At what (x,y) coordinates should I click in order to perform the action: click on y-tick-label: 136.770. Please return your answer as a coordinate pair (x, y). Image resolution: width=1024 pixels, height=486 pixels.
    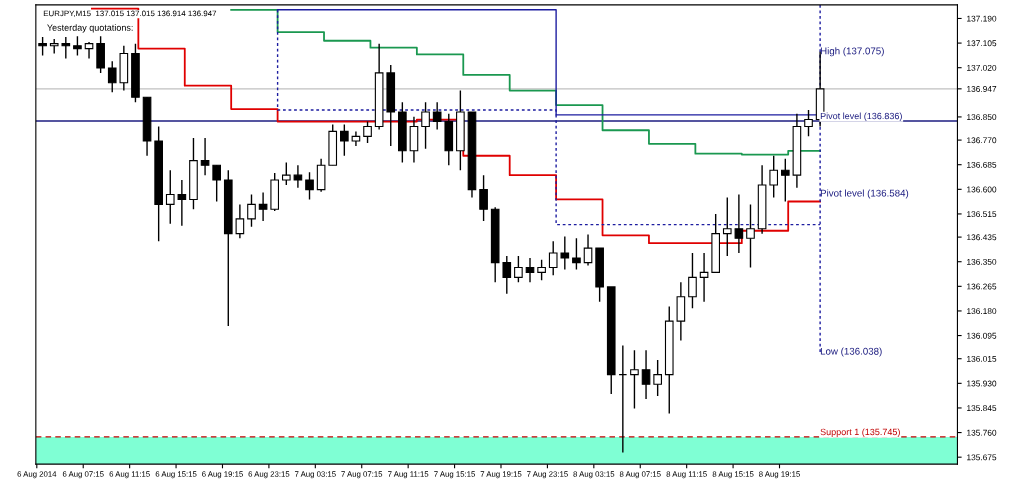
    Looking at the image, I should click on (982, 140).